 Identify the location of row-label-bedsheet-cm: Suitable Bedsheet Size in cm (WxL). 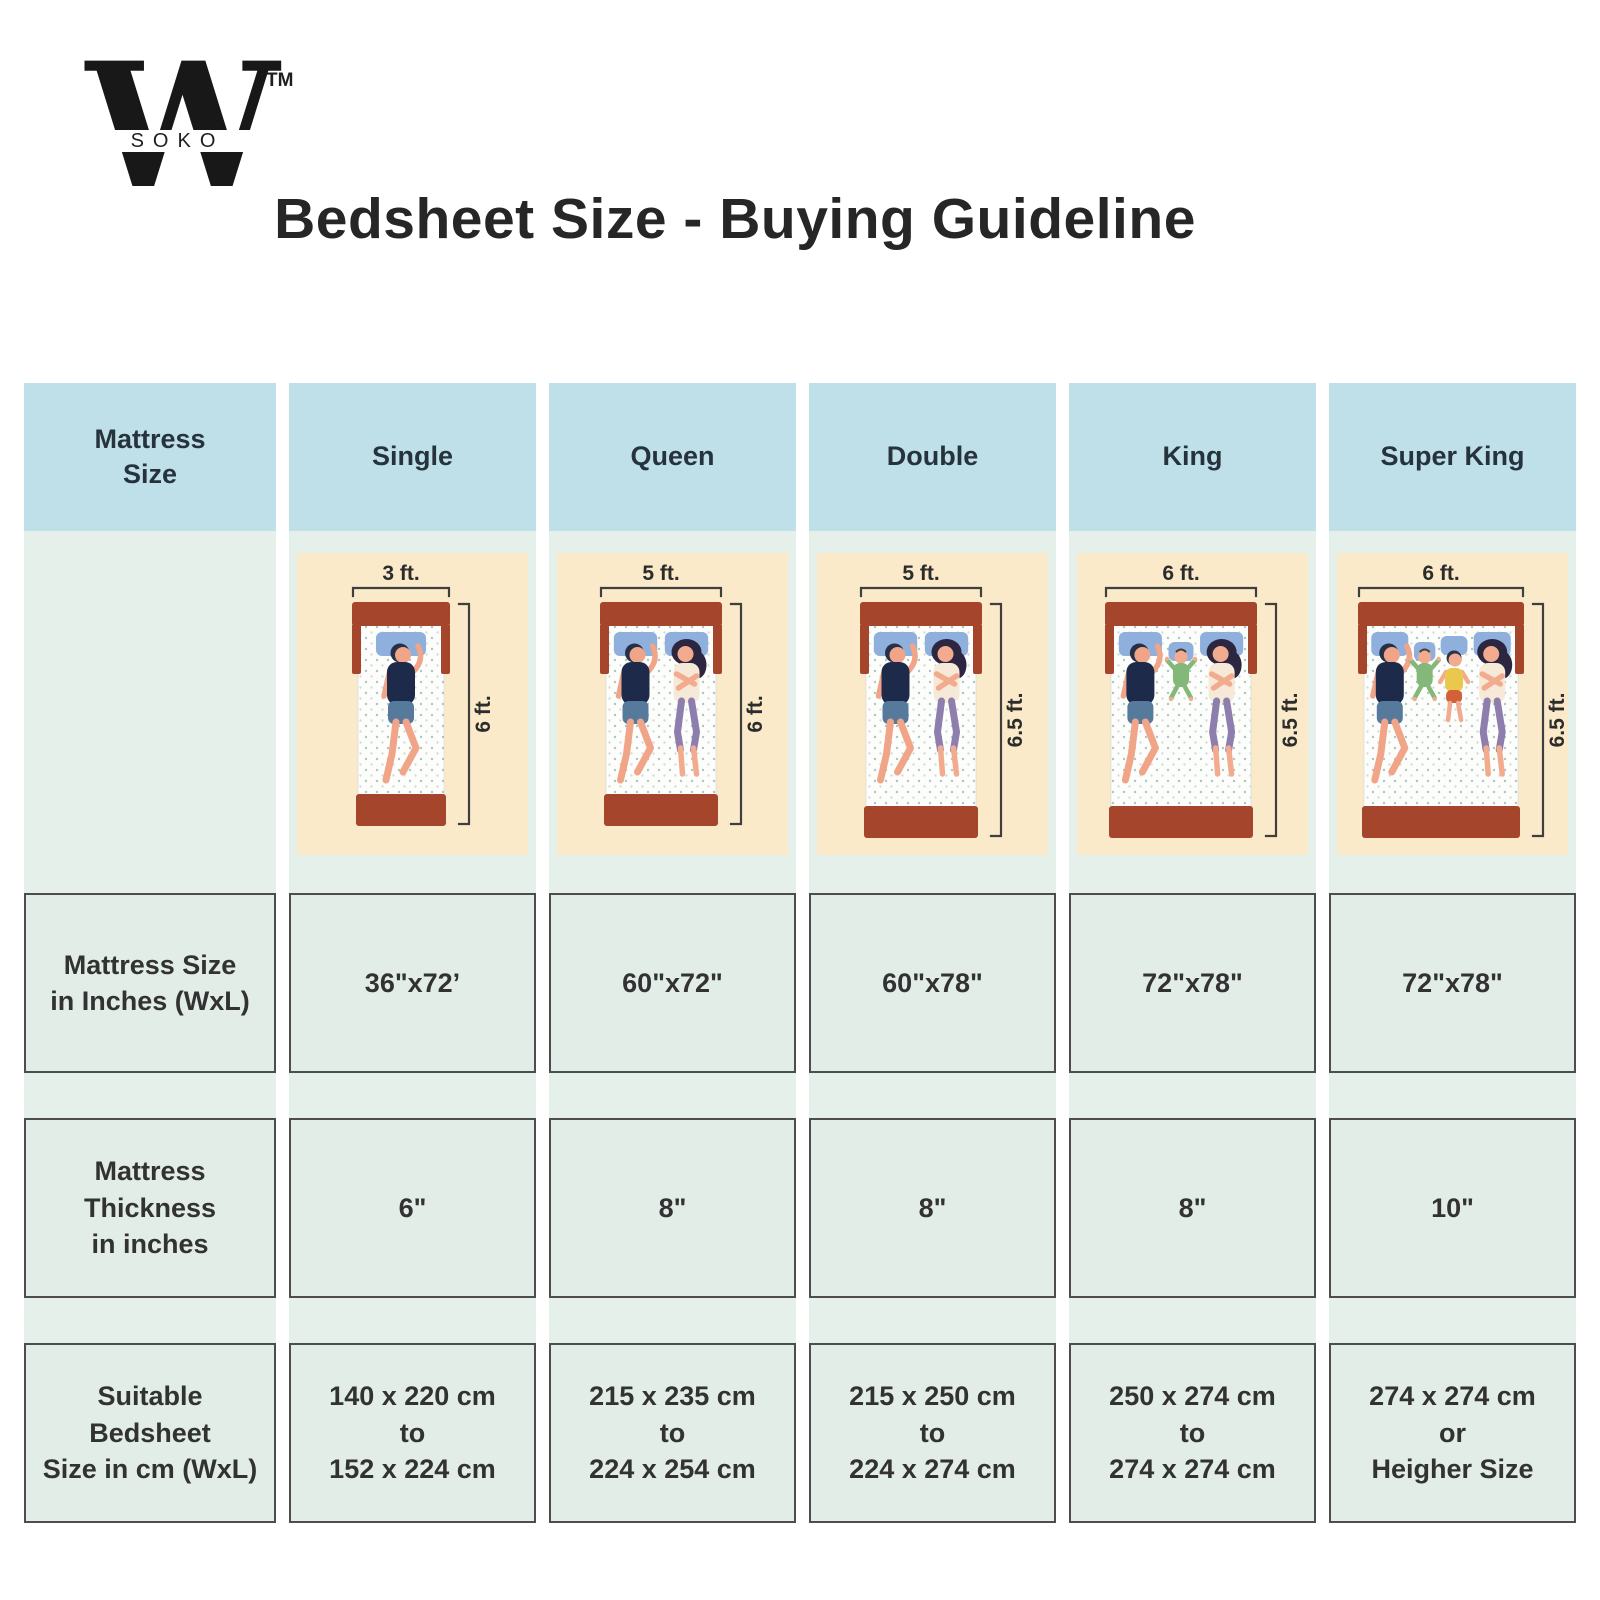
(150, 1433).